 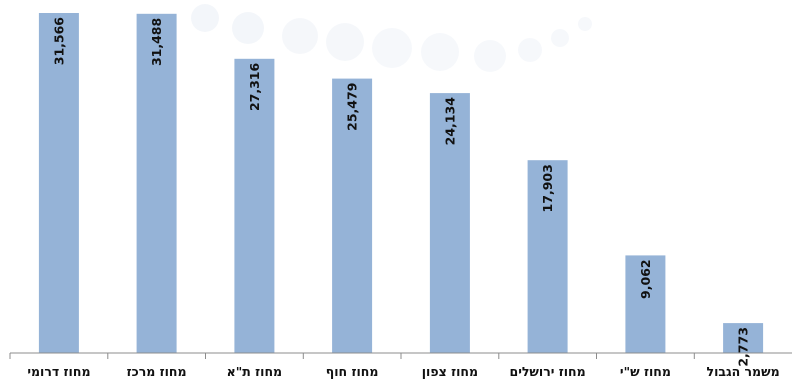 I want to click on category-label-7: משמר הגבול, so click(x=743, y=371).